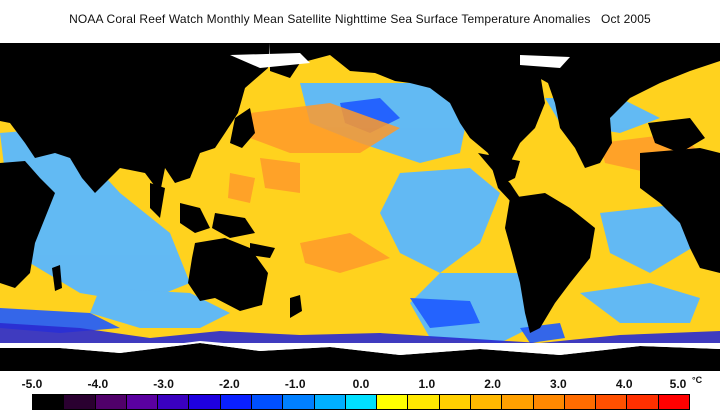 The width and height of the screenshot is (720, 411). What do you see at coordinates (624, 384) in the screenshot?
I see `colorbar-tick-label: 4.0` at bounding box center [624, 384].